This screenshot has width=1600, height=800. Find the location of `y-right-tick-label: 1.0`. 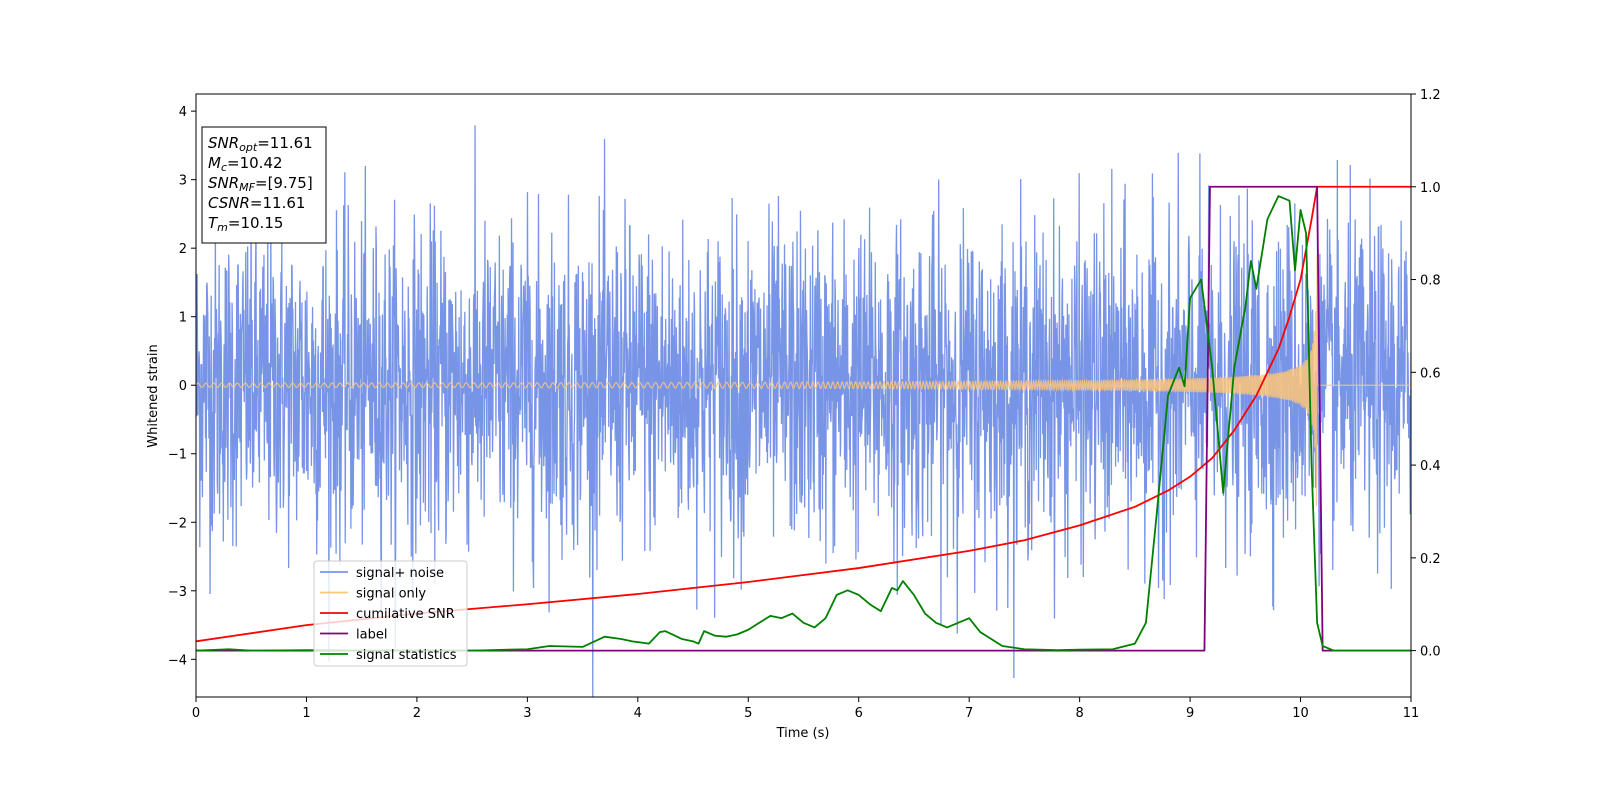

y-right-tick-label: 1.0 is located at coordinates (1430, 188).